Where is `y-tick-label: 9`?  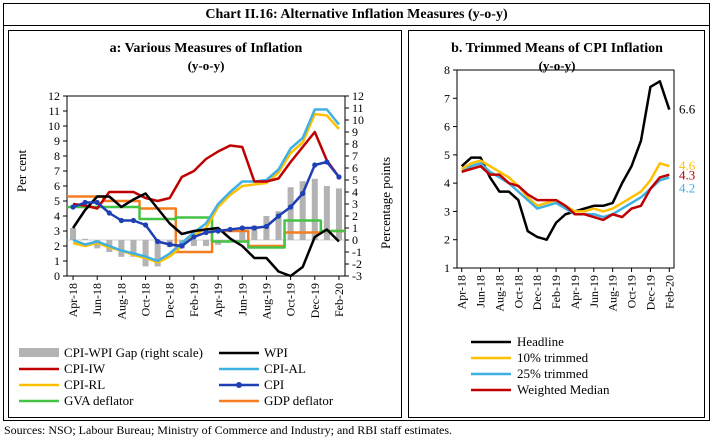 y-tick-label: 9 is located at coordinates (57, 141).